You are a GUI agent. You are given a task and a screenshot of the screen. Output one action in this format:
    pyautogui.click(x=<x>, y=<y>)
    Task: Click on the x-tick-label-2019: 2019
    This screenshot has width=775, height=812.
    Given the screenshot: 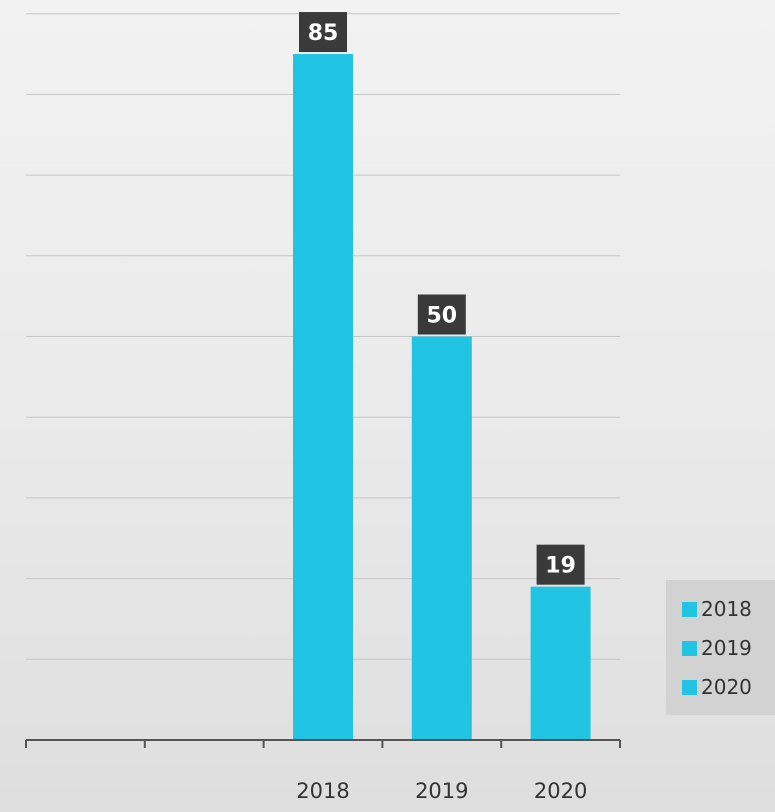 What is the action you would take?
    pyautogui.click(x=441, y=791)
    